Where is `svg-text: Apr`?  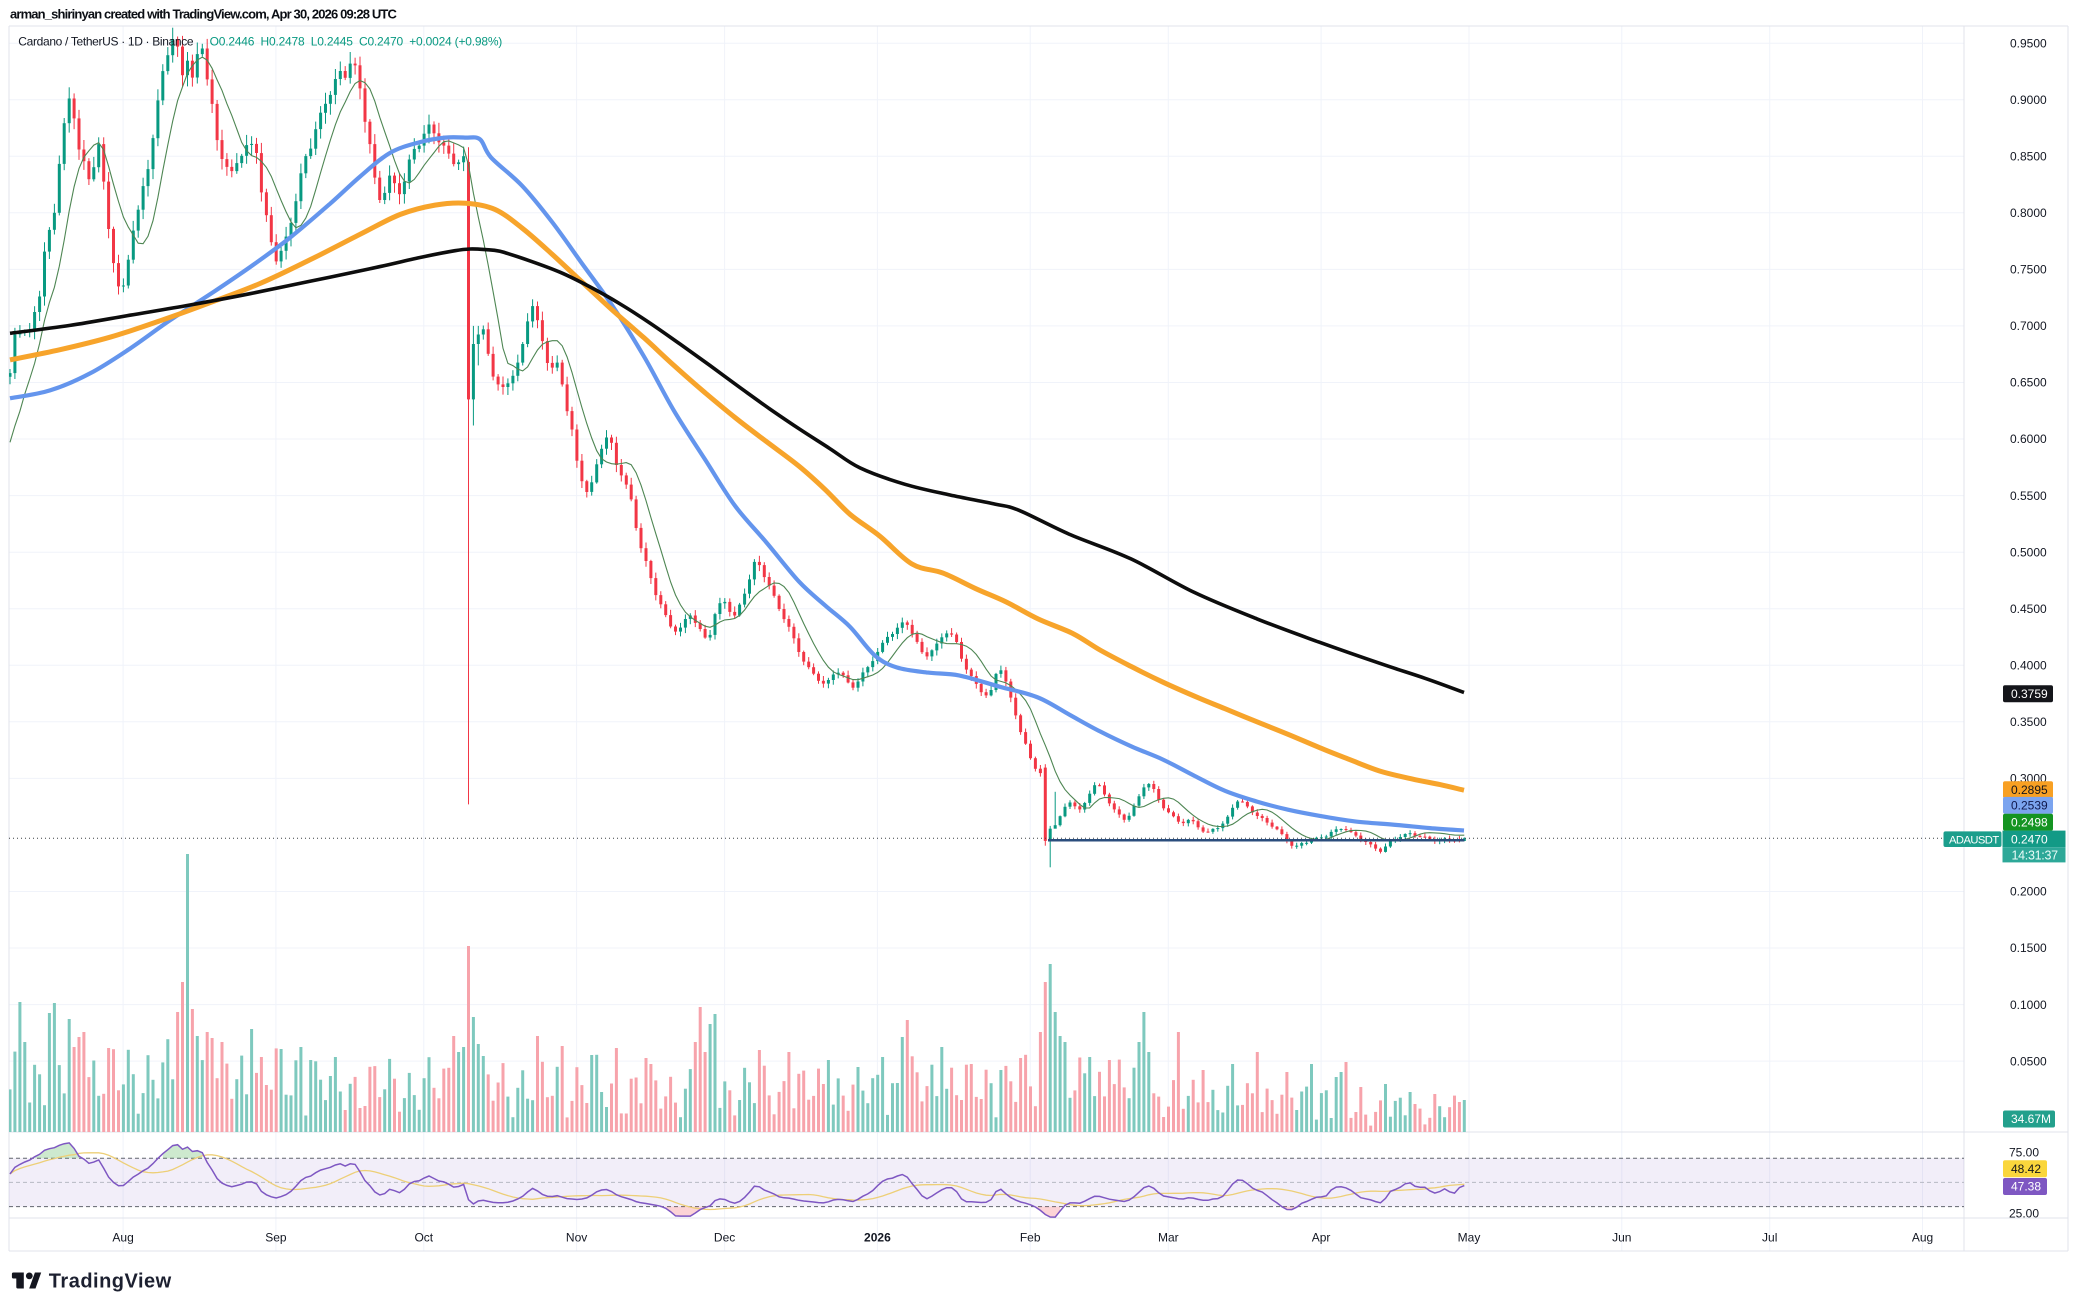 svg-text: Apr is located at coordinates (1321, 1237).